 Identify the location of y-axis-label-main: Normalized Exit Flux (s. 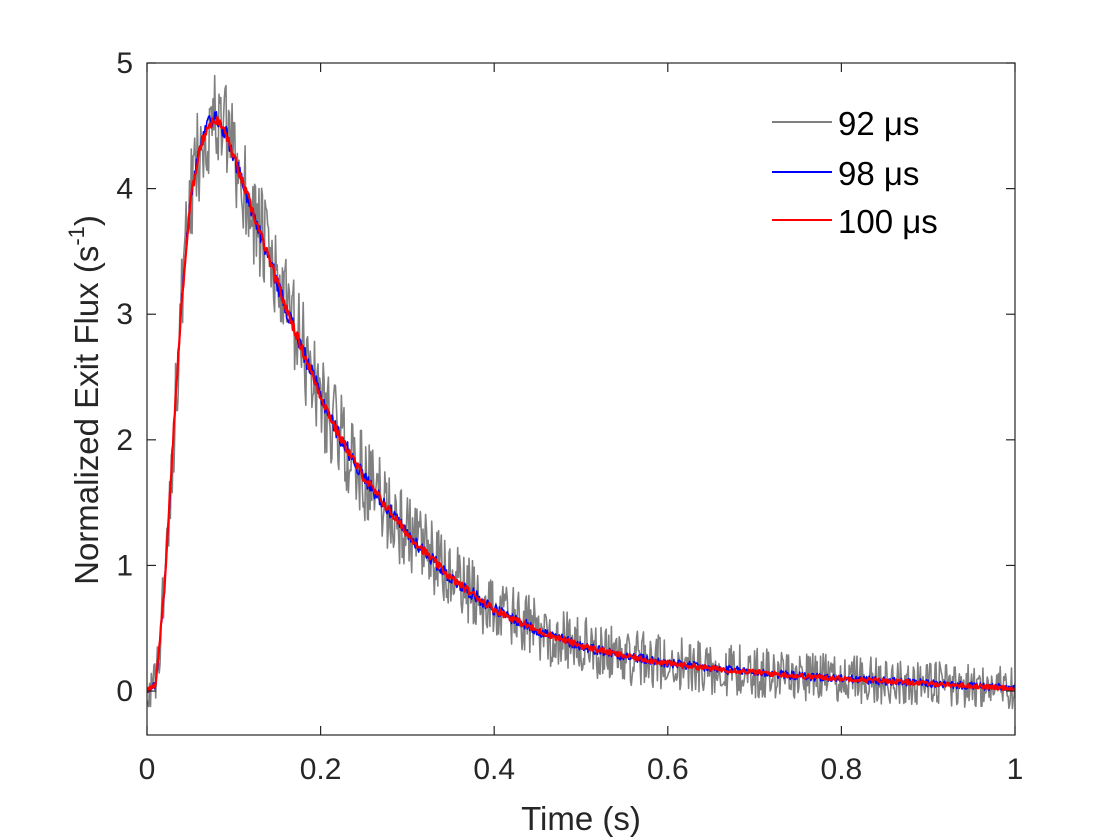
(86, 415).